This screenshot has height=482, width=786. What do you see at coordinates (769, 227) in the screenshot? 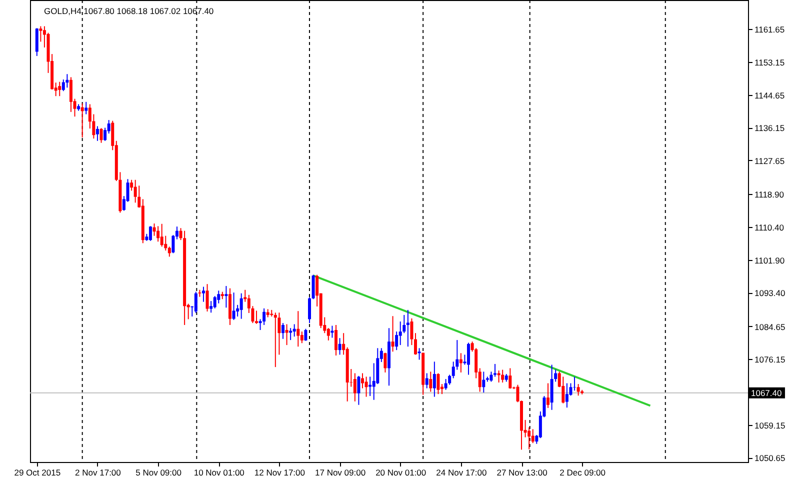
I see `y-tick-label: 1110.40` at bounding box center [769, 227].